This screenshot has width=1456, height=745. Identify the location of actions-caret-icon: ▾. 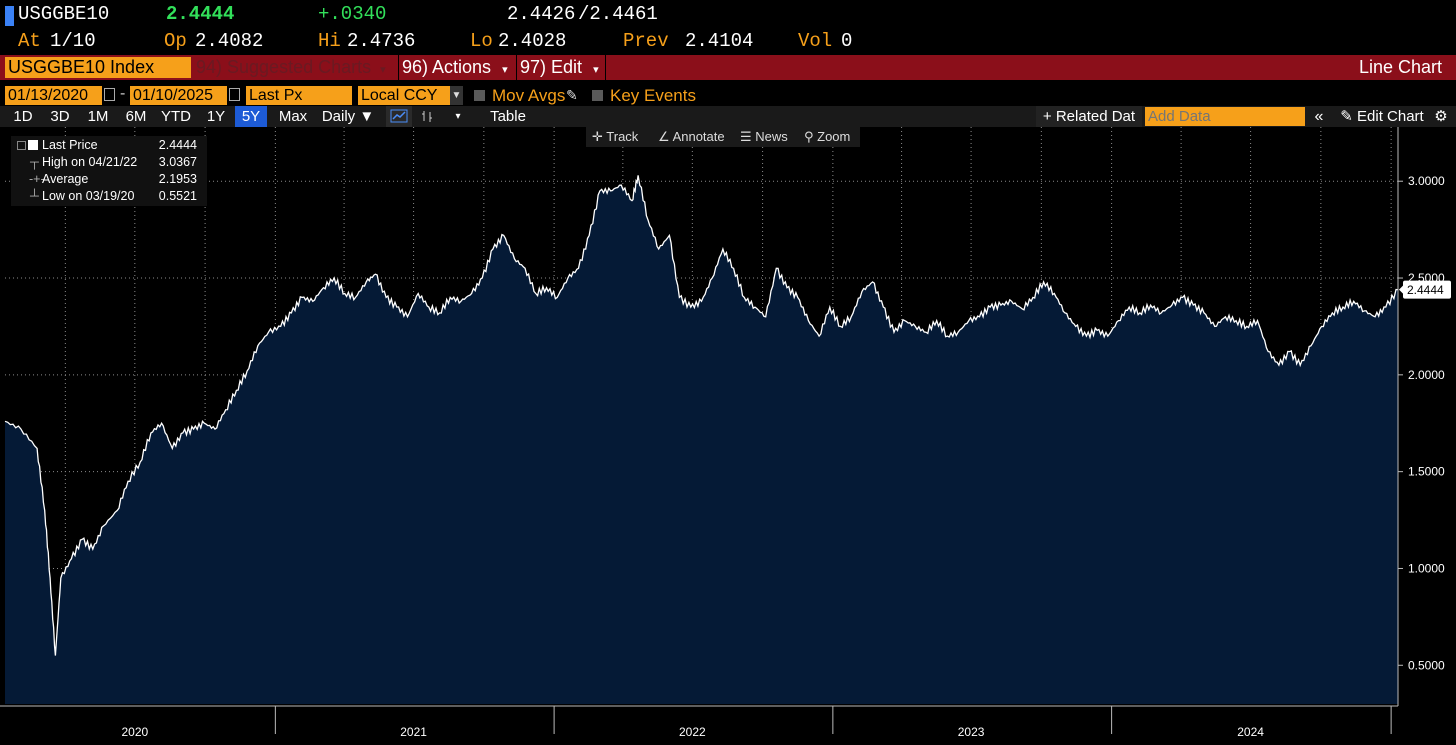
(505, 70).